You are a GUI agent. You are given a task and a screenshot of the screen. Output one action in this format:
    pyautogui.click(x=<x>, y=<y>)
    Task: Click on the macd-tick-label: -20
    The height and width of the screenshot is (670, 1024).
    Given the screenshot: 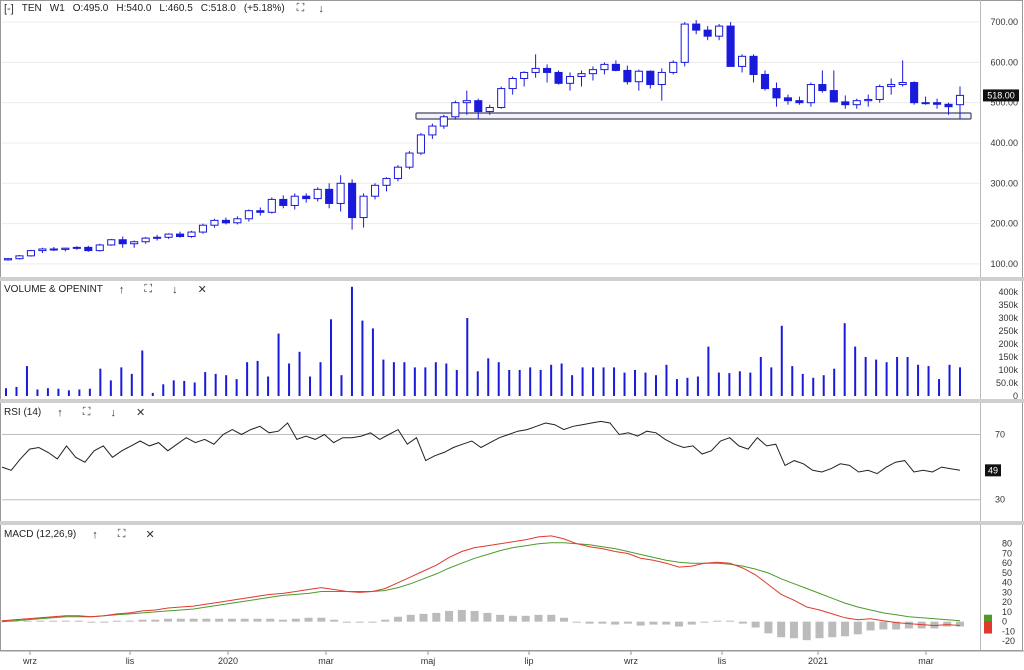 What is the action you would take?
    pyautogui.click(x=1008, y=641)
    